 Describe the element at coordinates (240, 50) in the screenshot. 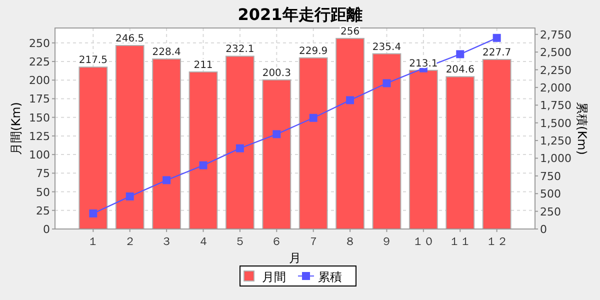

I see `data-label: 232.1` at that location.